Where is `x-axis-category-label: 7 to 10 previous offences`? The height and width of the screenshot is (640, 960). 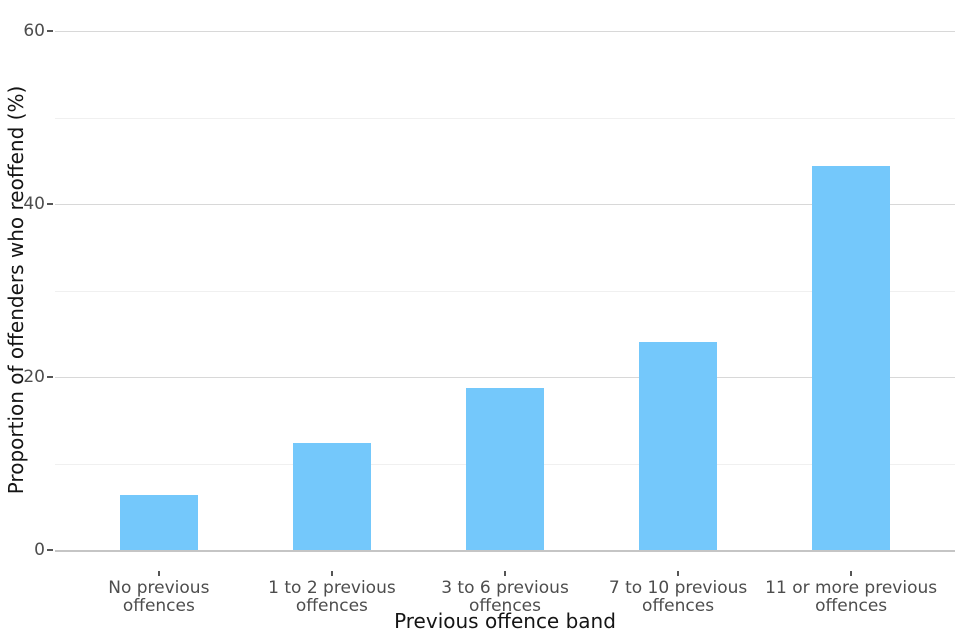 x-axis-category-label: 7 to 10 previous offences is located at coordinates (678, 597).